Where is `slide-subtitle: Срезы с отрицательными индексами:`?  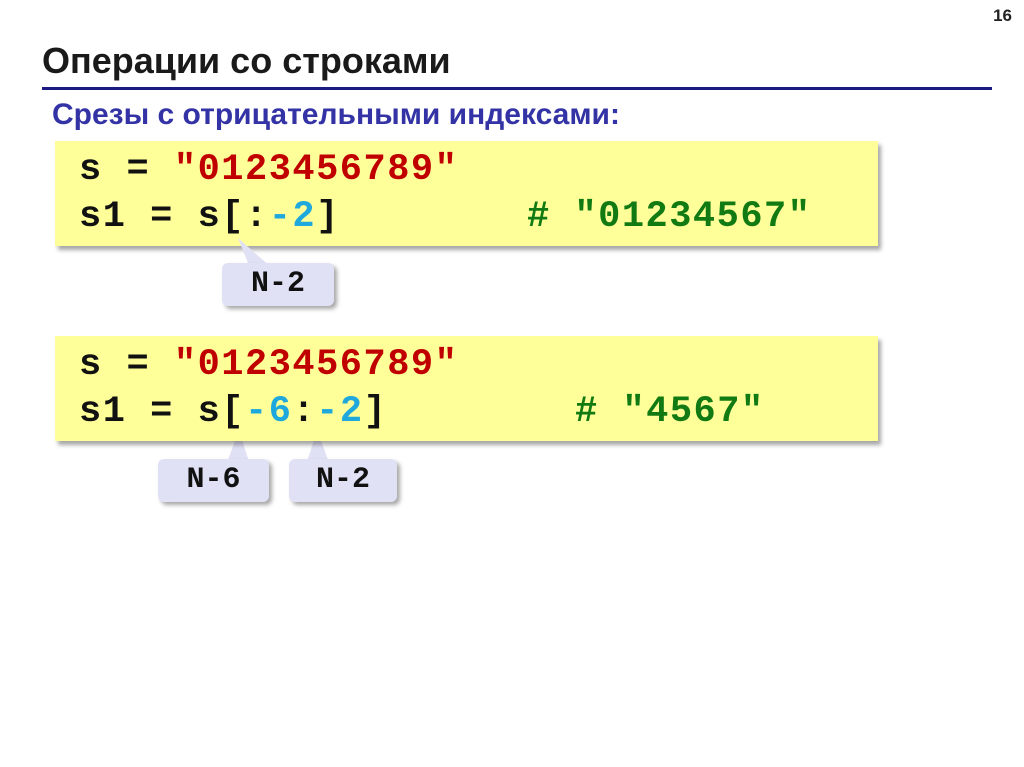 slide-subtitle: Срезы с отрицательными индексами: is located at coordinates (336, 114).